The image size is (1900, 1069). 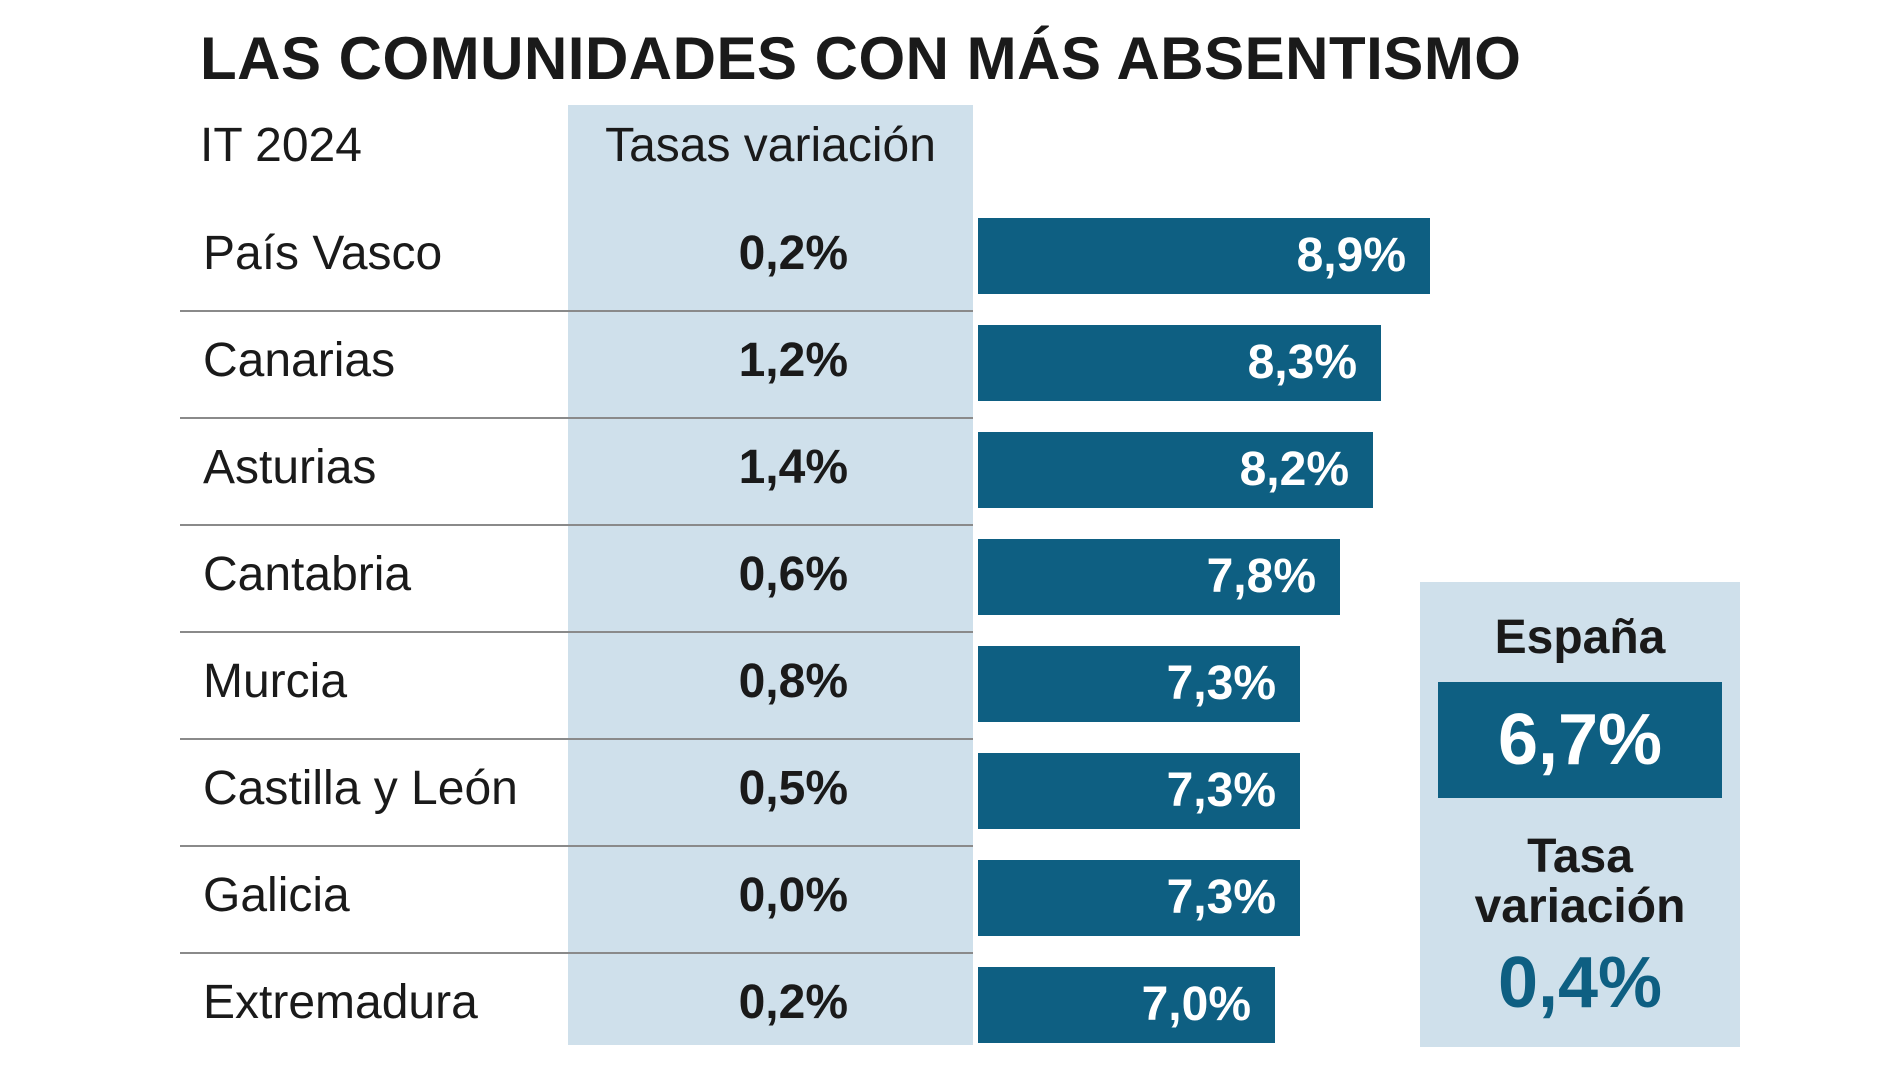 I want to click on variation-value: 0,0%, so click(x=793, y=895).